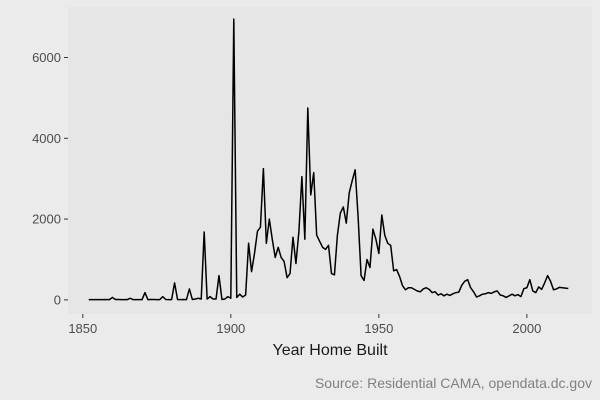 The image size is (600, 400). What do you see at coordinates (304, 325) in the screenshot?
I see `x-axis: 1850 1900 1950 2000` at bounding box center [304, 325].